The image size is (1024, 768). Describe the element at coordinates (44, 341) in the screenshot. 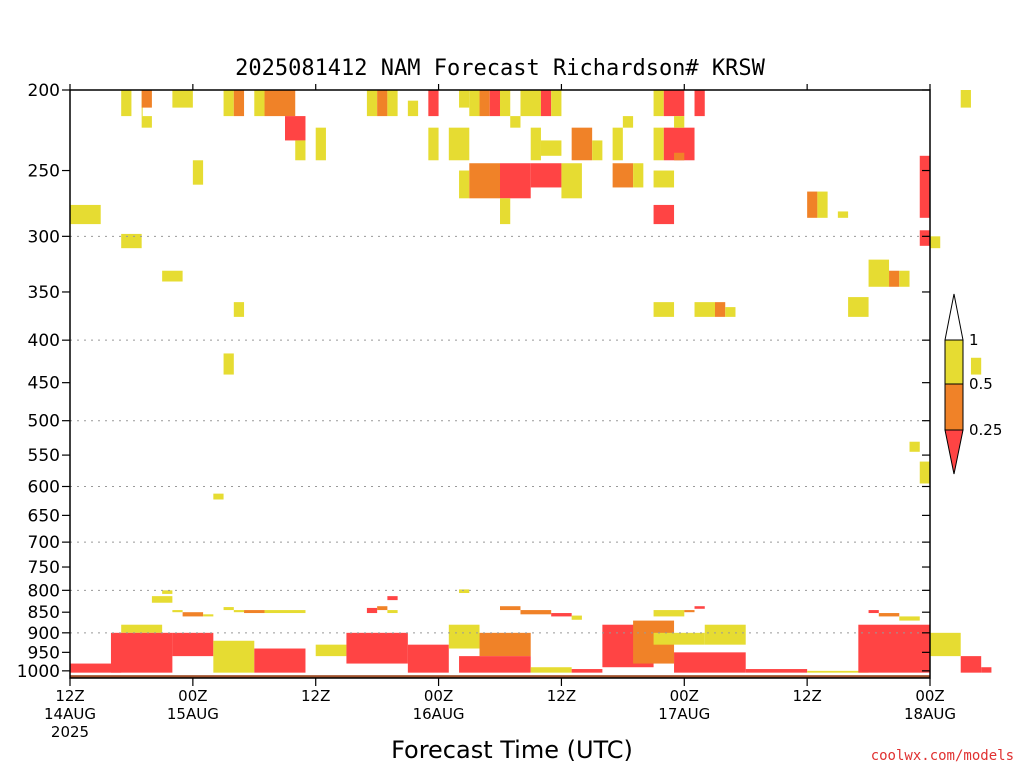

I see `y-tick-label: 400` at that location.